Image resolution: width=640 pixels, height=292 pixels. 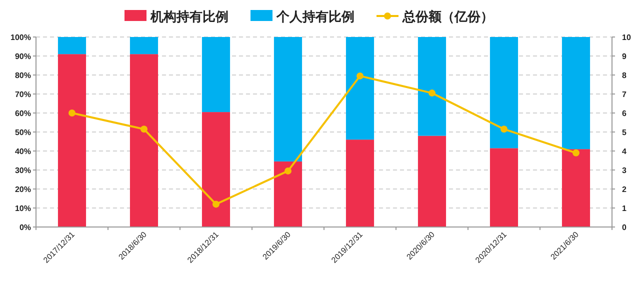 I want to click on y2-tick-label: 7, so click(x=624, y=94).